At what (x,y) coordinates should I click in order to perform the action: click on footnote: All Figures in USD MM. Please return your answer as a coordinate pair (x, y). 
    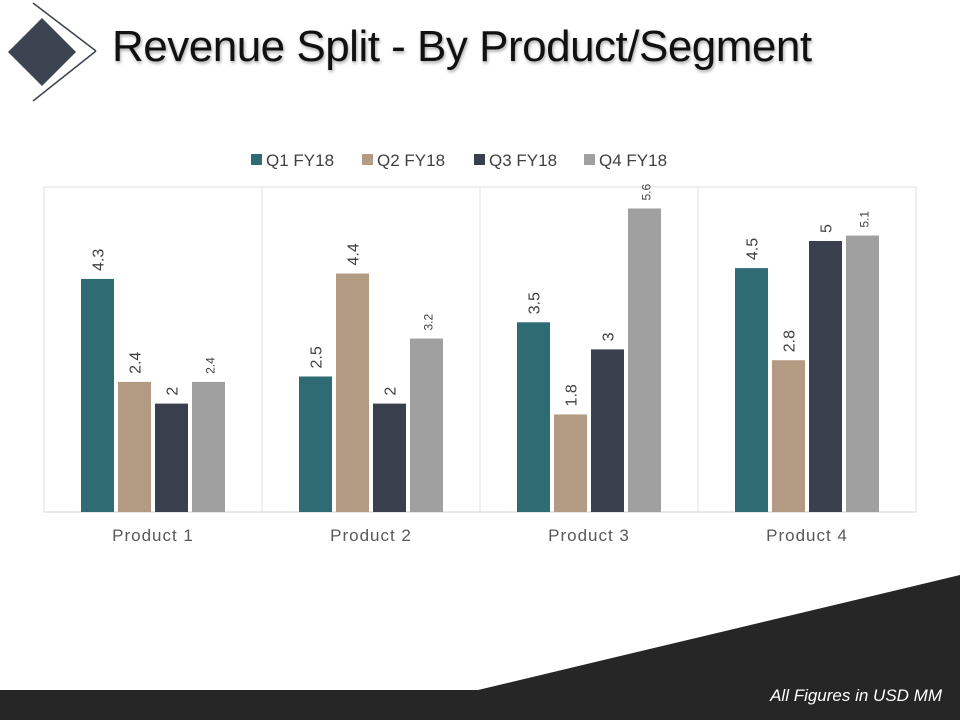
    Looking at the image, I should click on (856, 695).